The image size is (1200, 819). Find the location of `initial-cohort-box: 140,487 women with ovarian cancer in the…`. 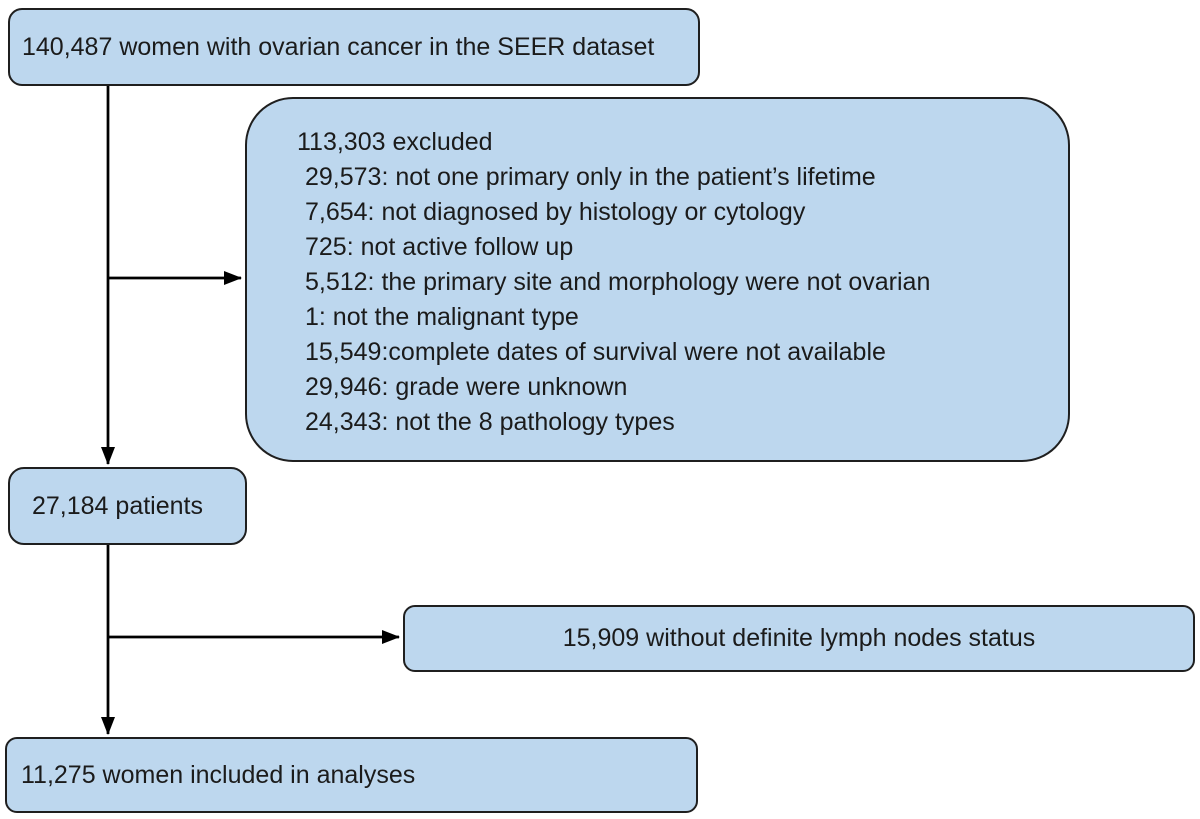

initial-cohort-box: 140,487 women with ovarian cancer in the… is located at coordinates (354, 47).